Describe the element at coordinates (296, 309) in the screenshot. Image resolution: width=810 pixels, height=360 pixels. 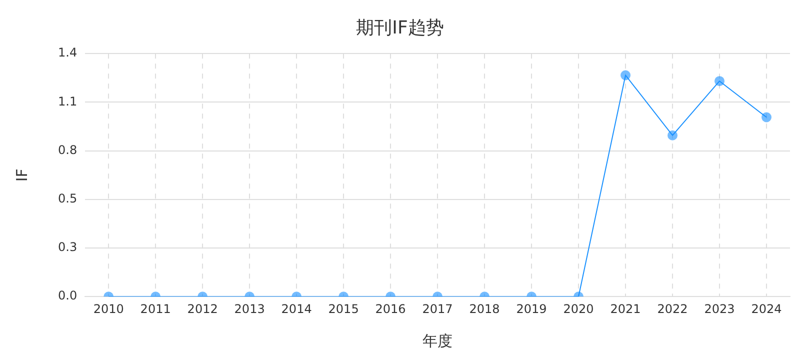
I see `x-tick-label: 2014` at that location.